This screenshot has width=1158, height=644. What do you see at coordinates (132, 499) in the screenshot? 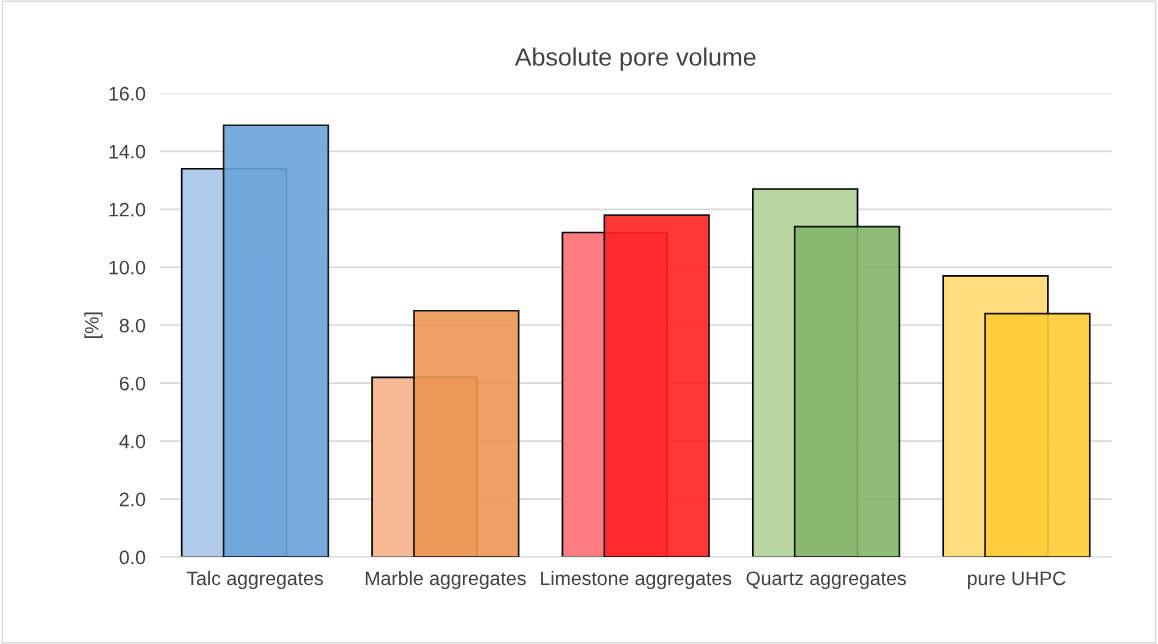
I see `y-tick-label: 2.0` at bounding box center [132, 499].